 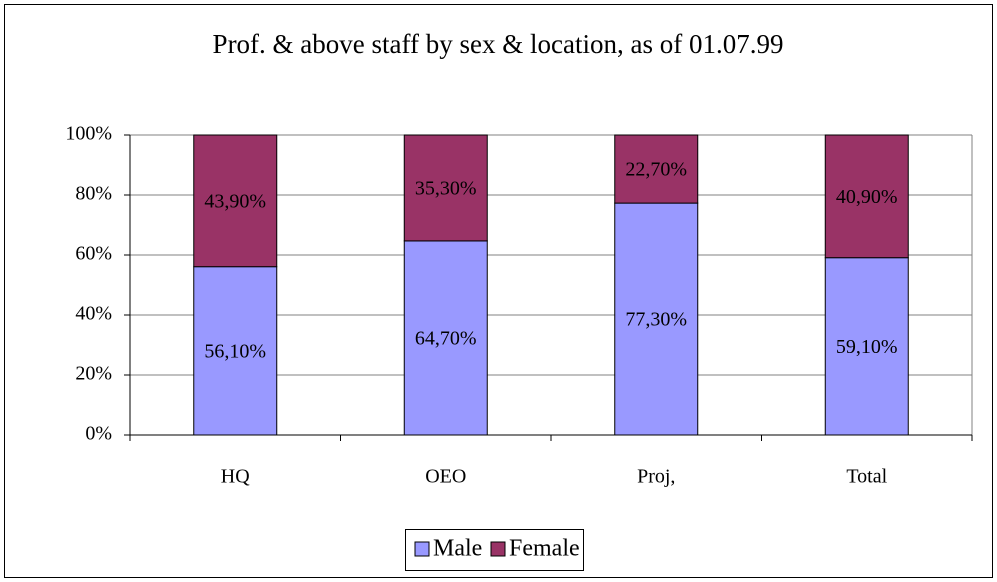 I want to click on data-label: 35,30%, so click(x=446, y=189).